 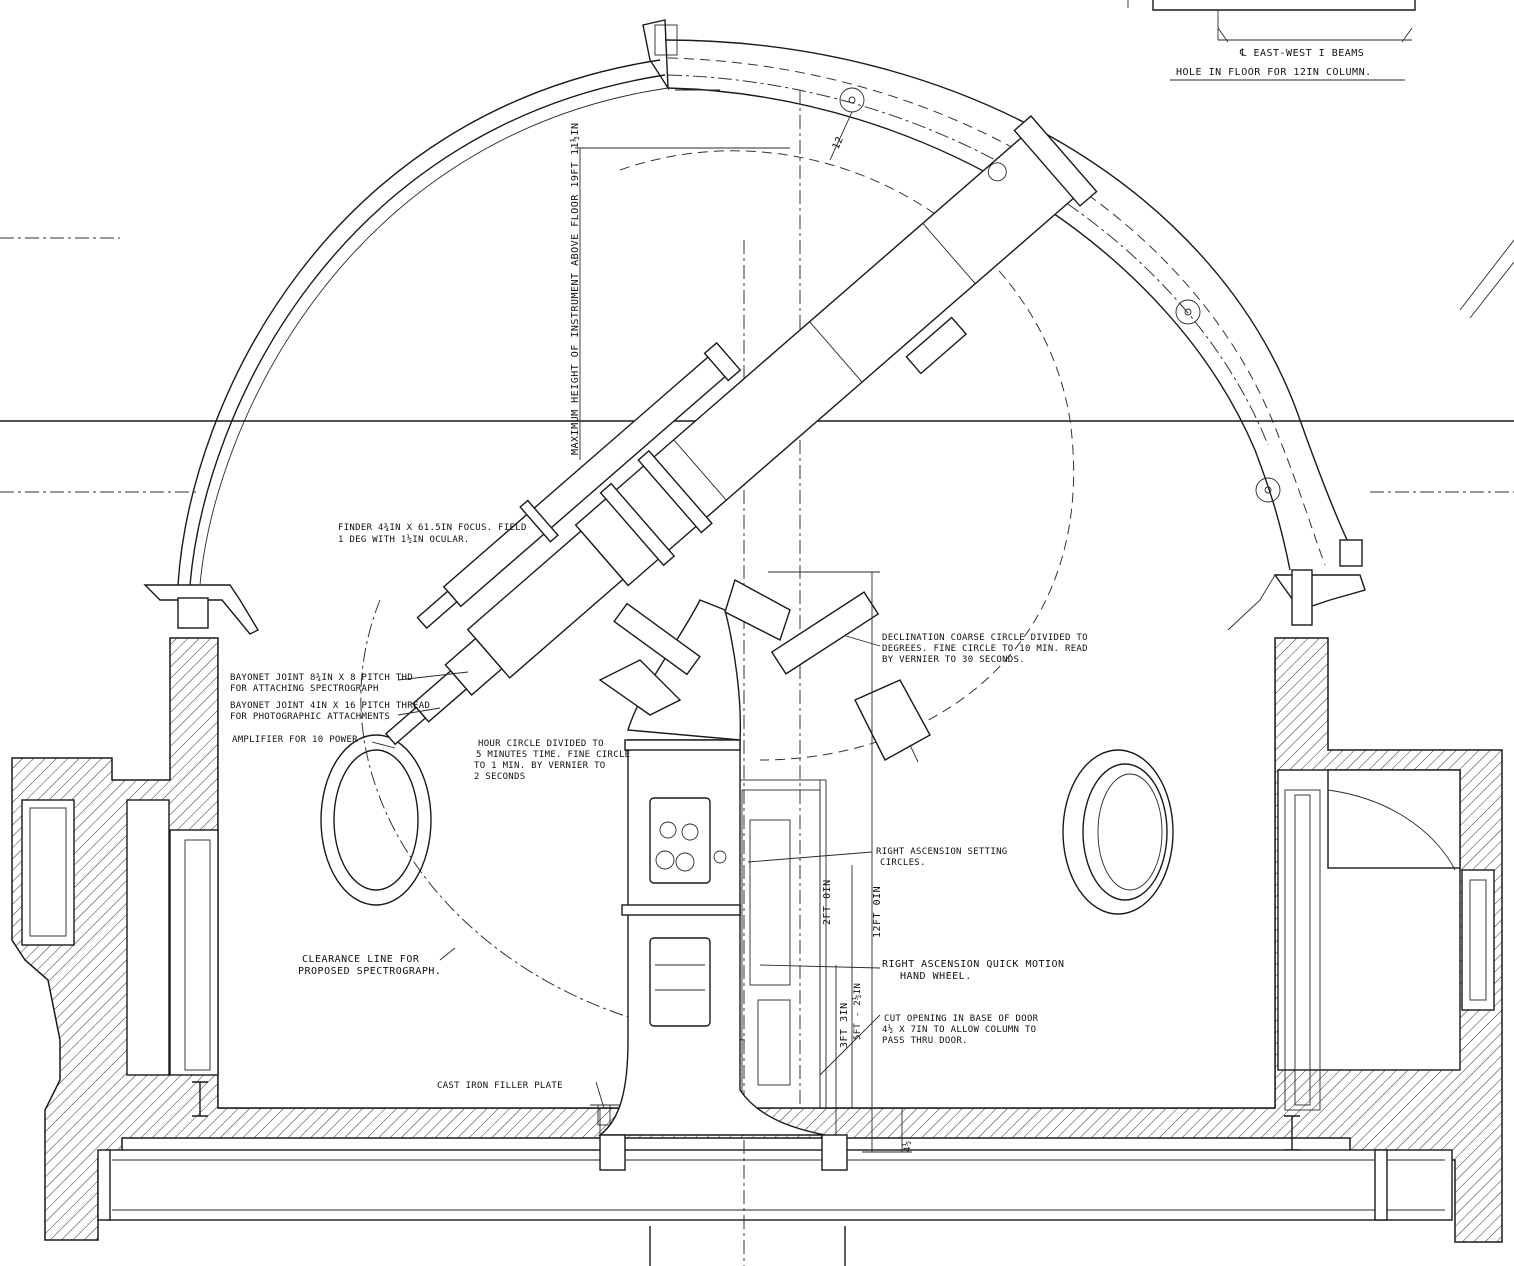 I want to click on pier-dimensions: 12FT 0IN 2FT 0IN 3FT 3IN 5FT - 2½IN 4½, so click(x=840, y=862).